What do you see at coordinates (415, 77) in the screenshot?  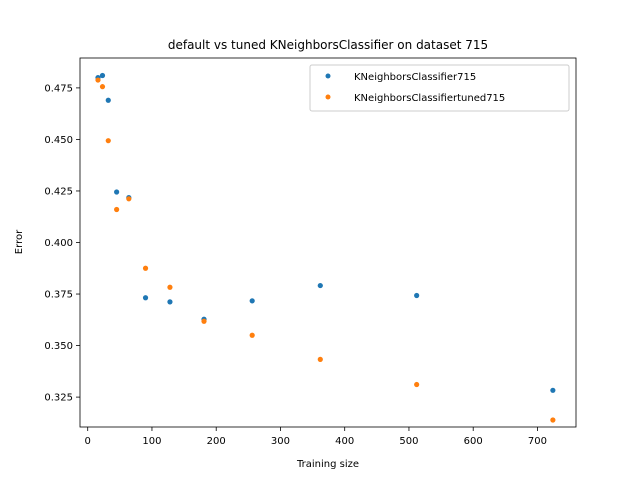 I see `legend-label-default: KNeighborsClassifier715` at bounding box center [415, 77].